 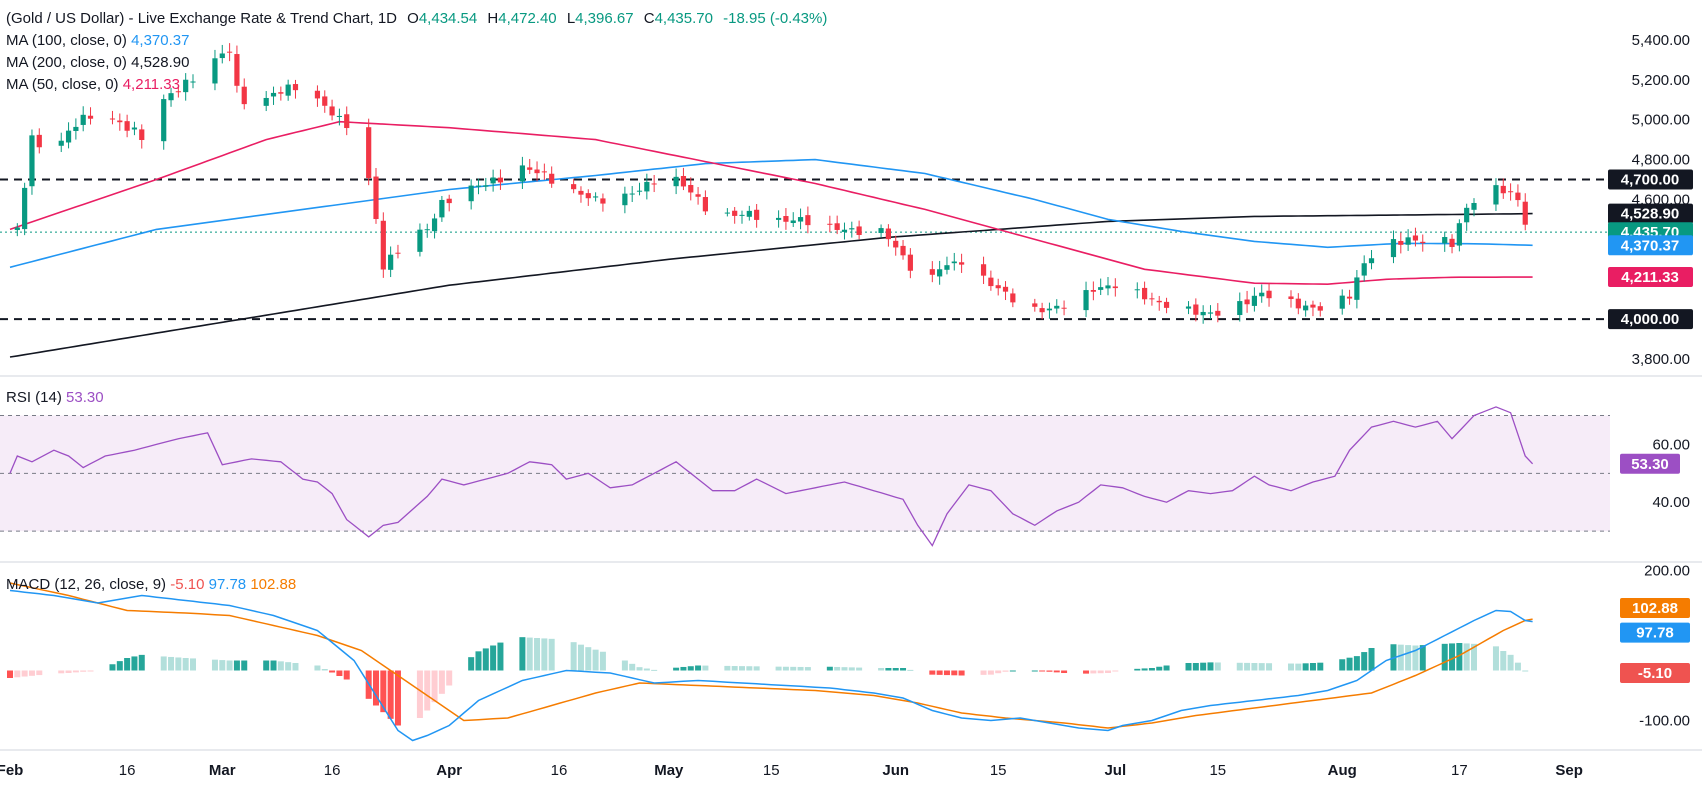 I want to click on rsi-value: 53.30, so click(x=85, y=397).